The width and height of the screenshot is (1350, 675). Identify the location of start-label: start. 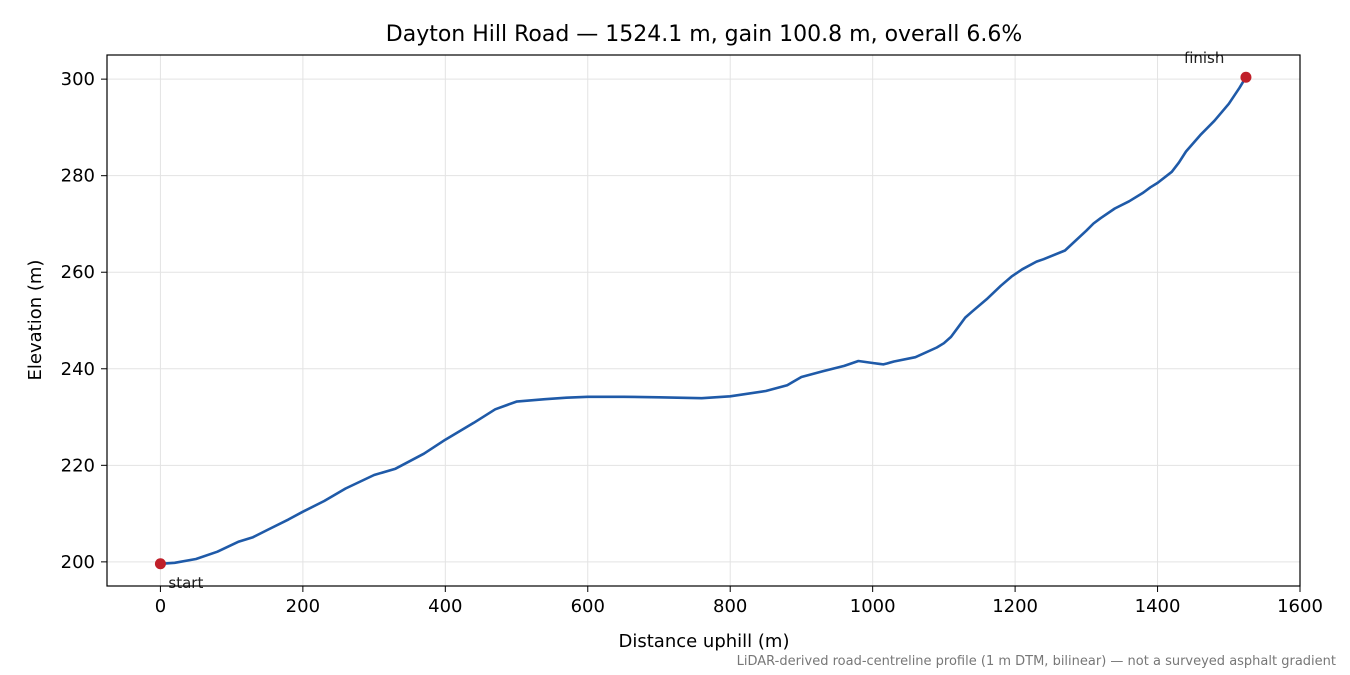
(185, 583).